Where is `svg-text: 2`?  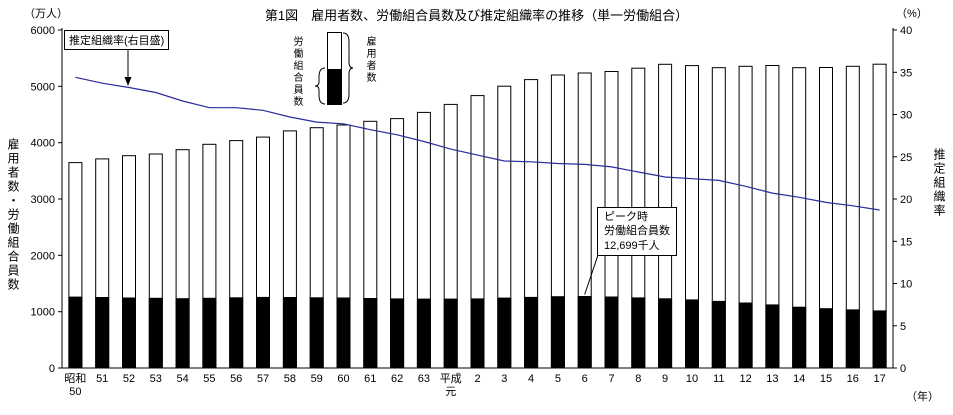 svg-text: 2 is located at coordinates (477, 379).